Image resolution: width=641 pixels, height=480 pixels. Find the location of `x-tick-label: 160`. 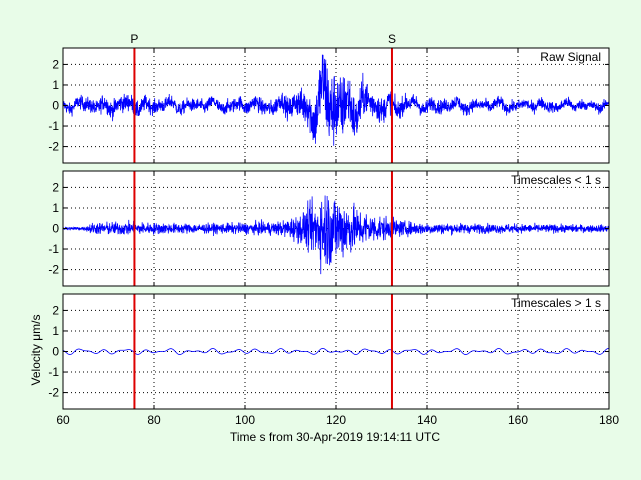

x-tick-label: 160 is located at coordinates (518, 420).